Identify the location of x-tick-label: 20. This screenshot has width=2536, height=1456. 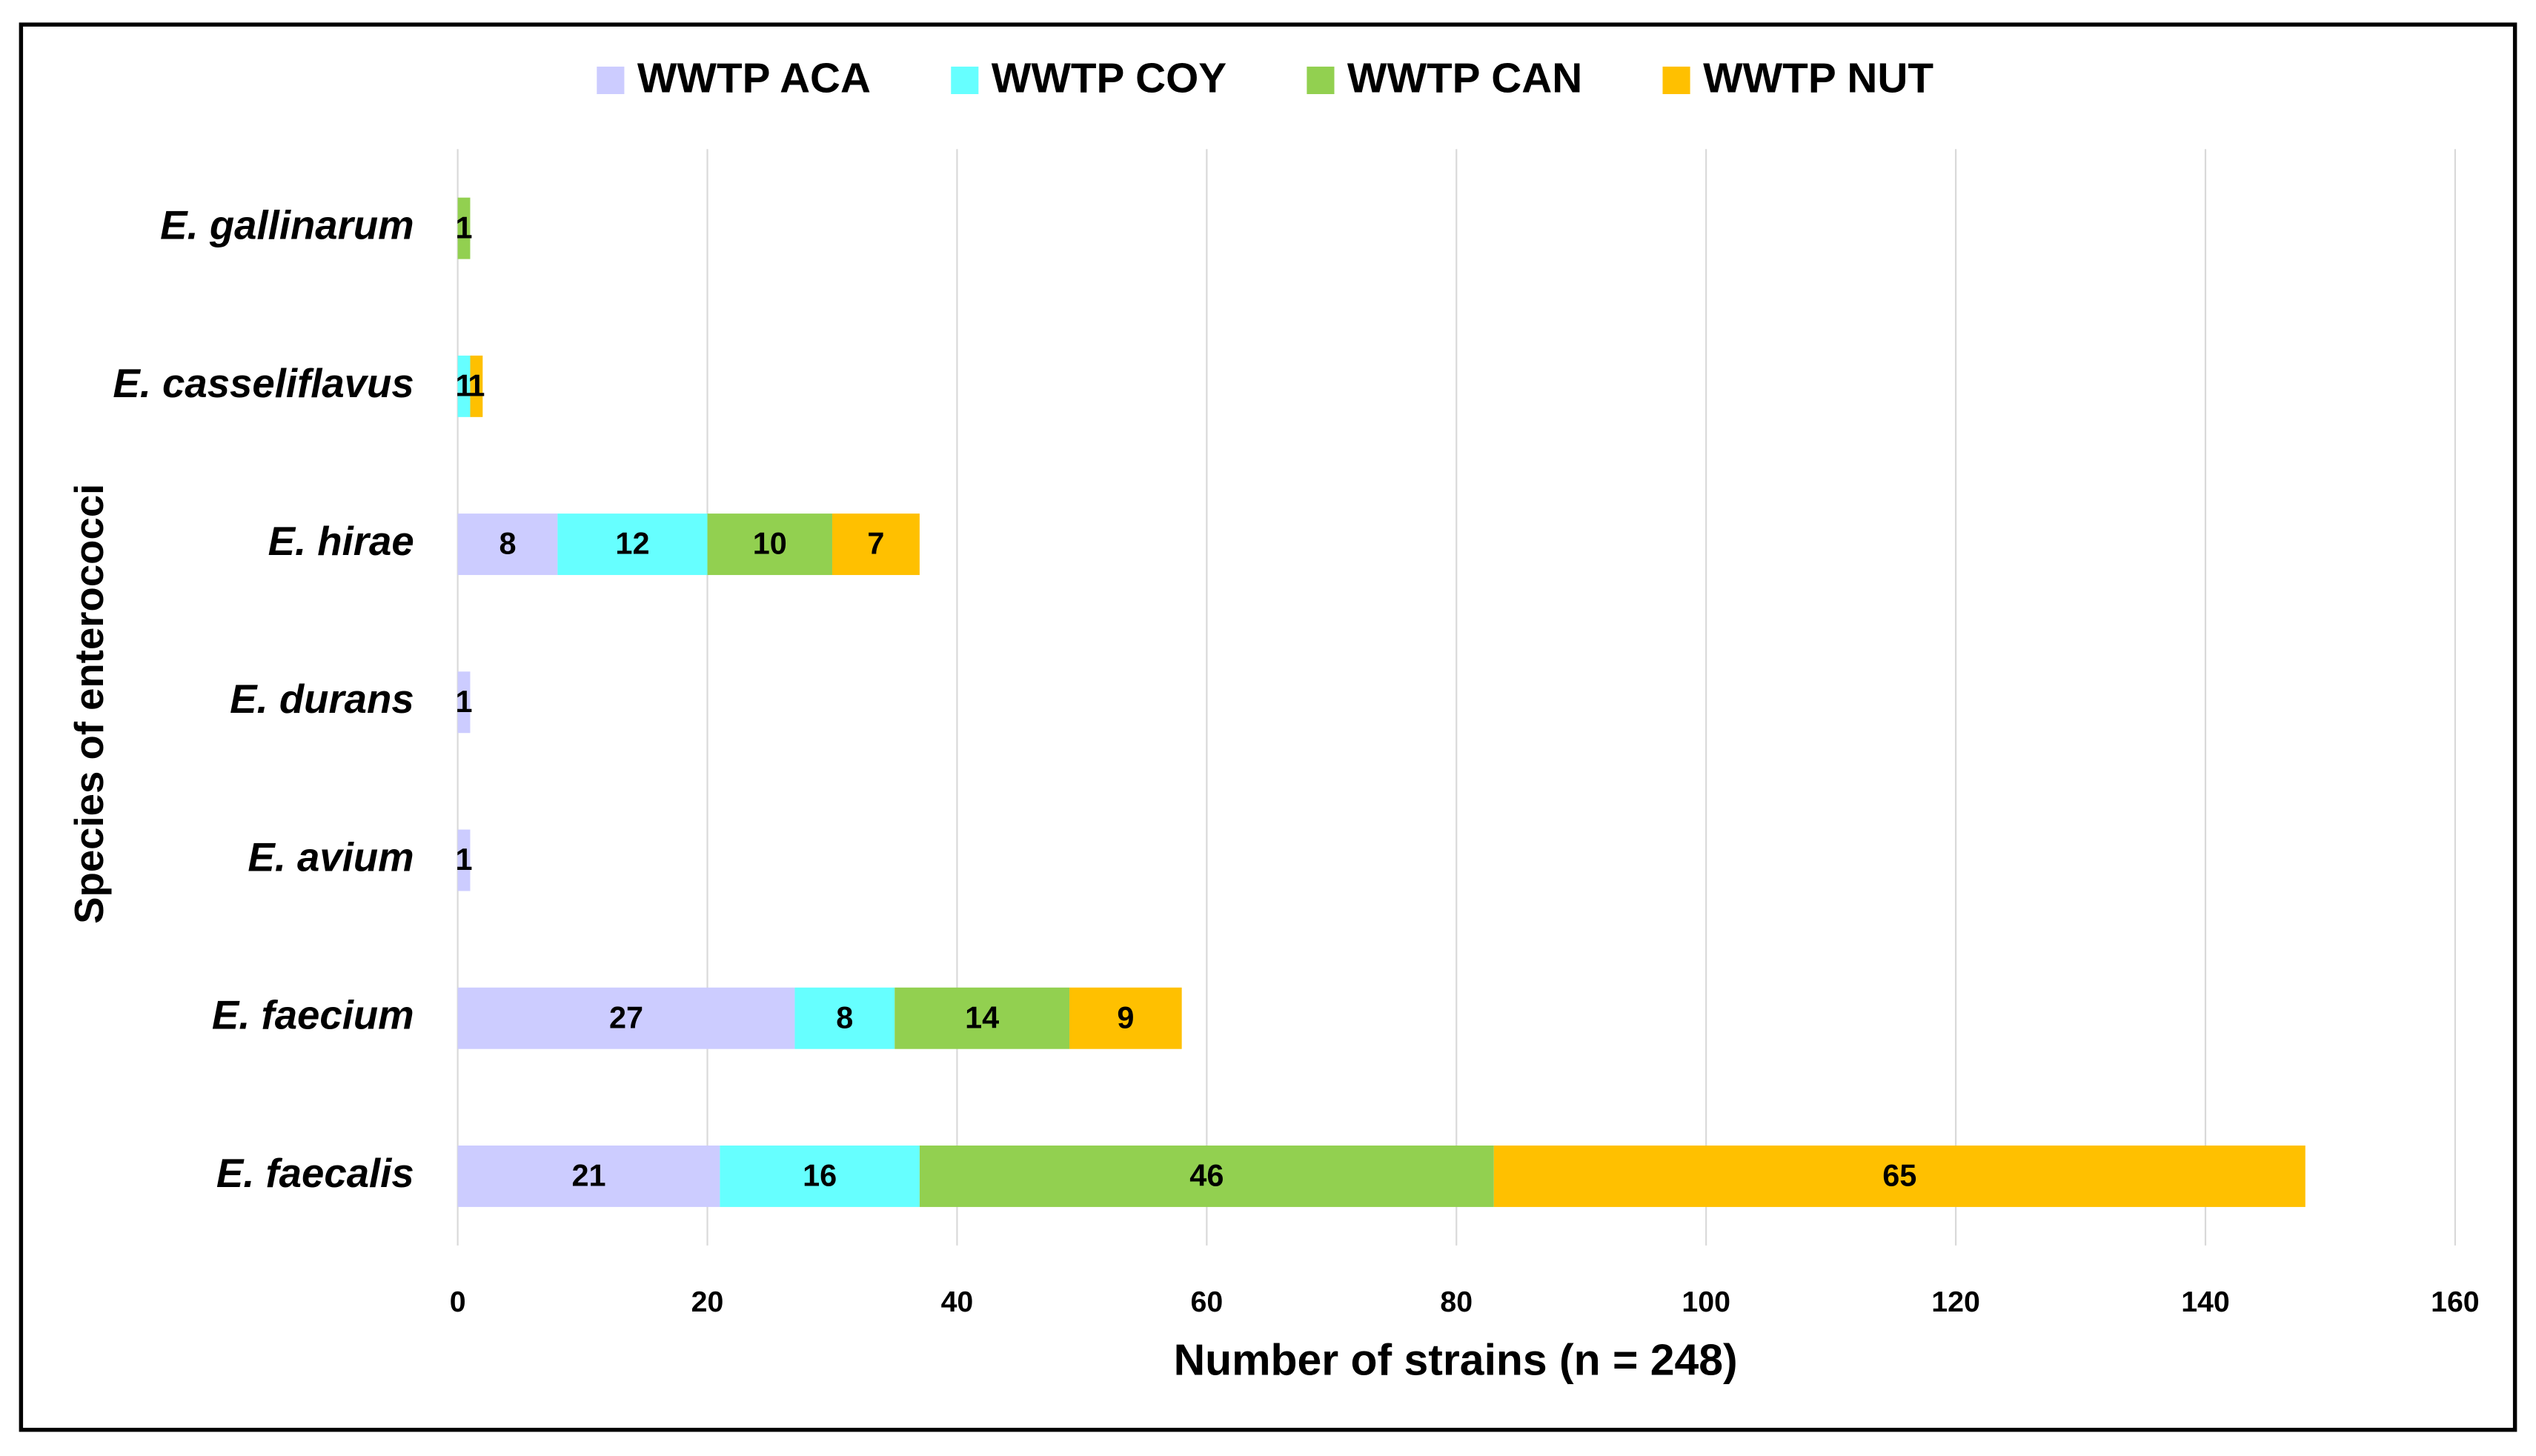
(707, 1302).